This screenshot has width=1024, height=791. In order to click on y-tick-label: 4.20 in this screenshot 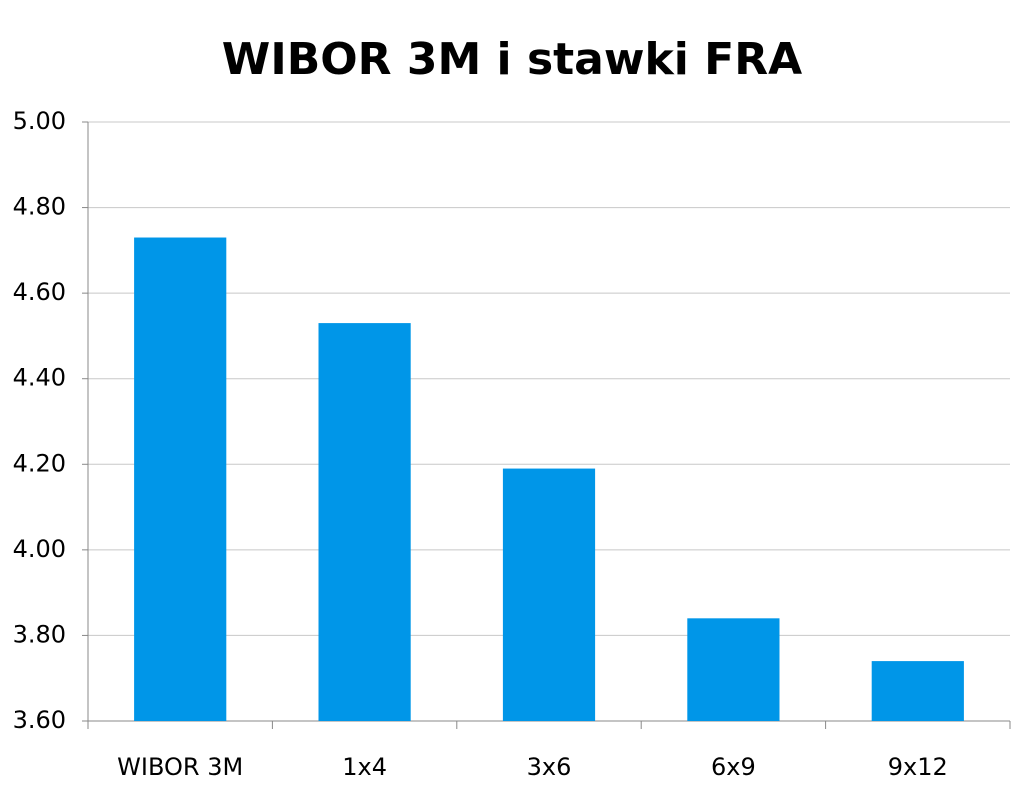, I will do `click(39, 463)`.